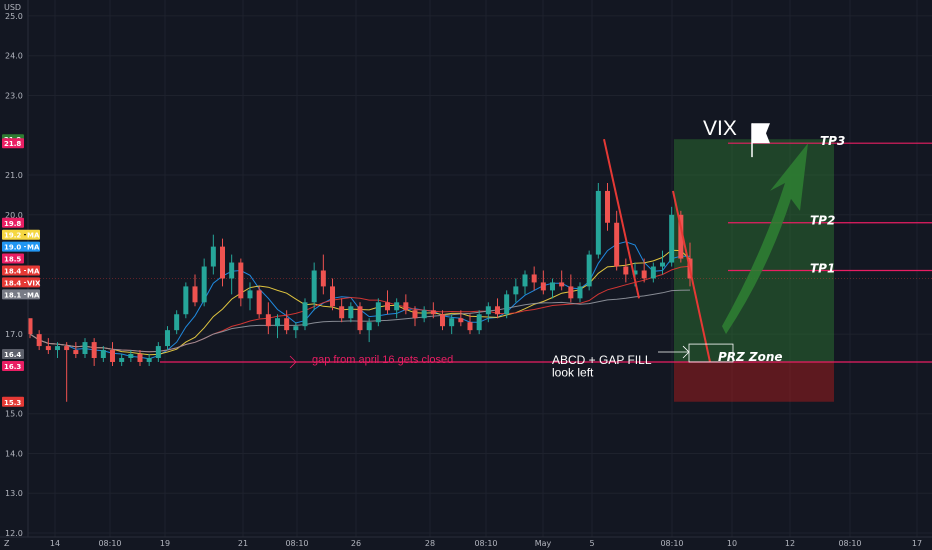 This screenshot has height=550, width=932. What do you see at coordinates (12, 295) in the screenshot?
I see `price-tag-label: 18.1` at bounding box center [12, 295].